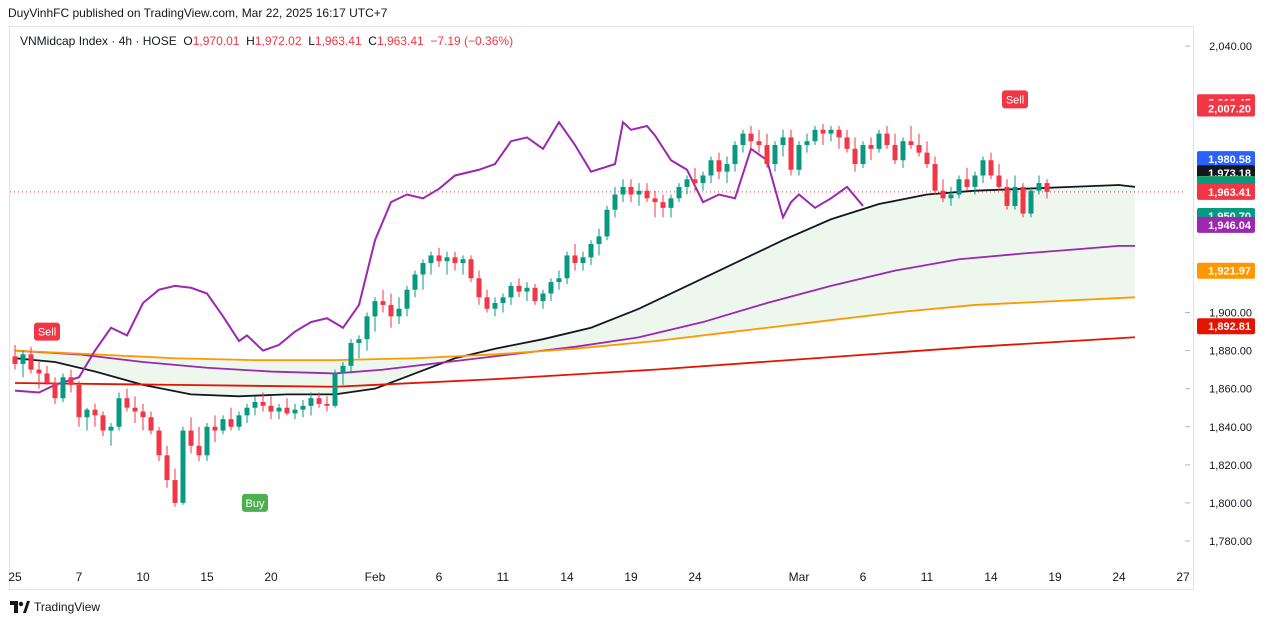  I want to click on y-tick-label: 2,040.00, so click(1230, 47).